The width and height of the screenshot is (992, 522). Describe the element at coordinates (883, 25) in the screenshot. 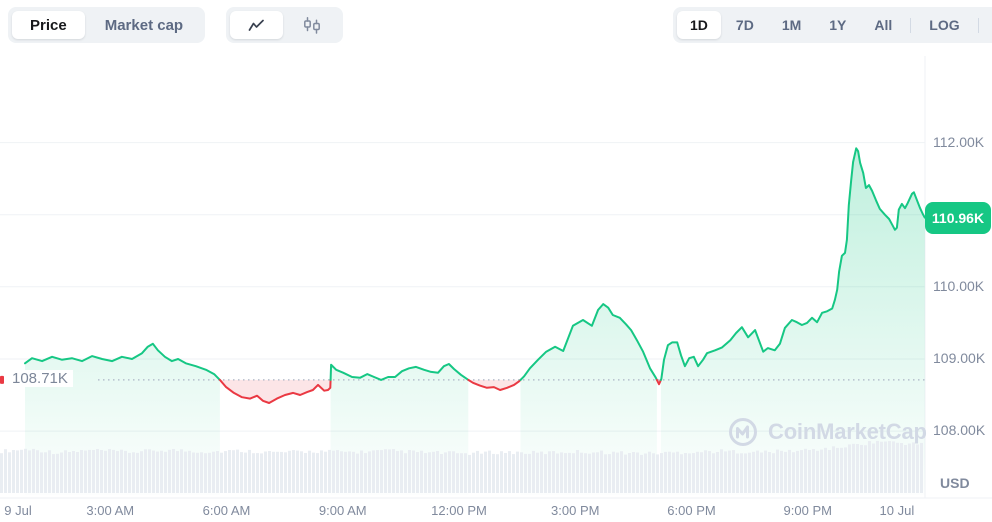

I see `range-tab-all: All` at that location.